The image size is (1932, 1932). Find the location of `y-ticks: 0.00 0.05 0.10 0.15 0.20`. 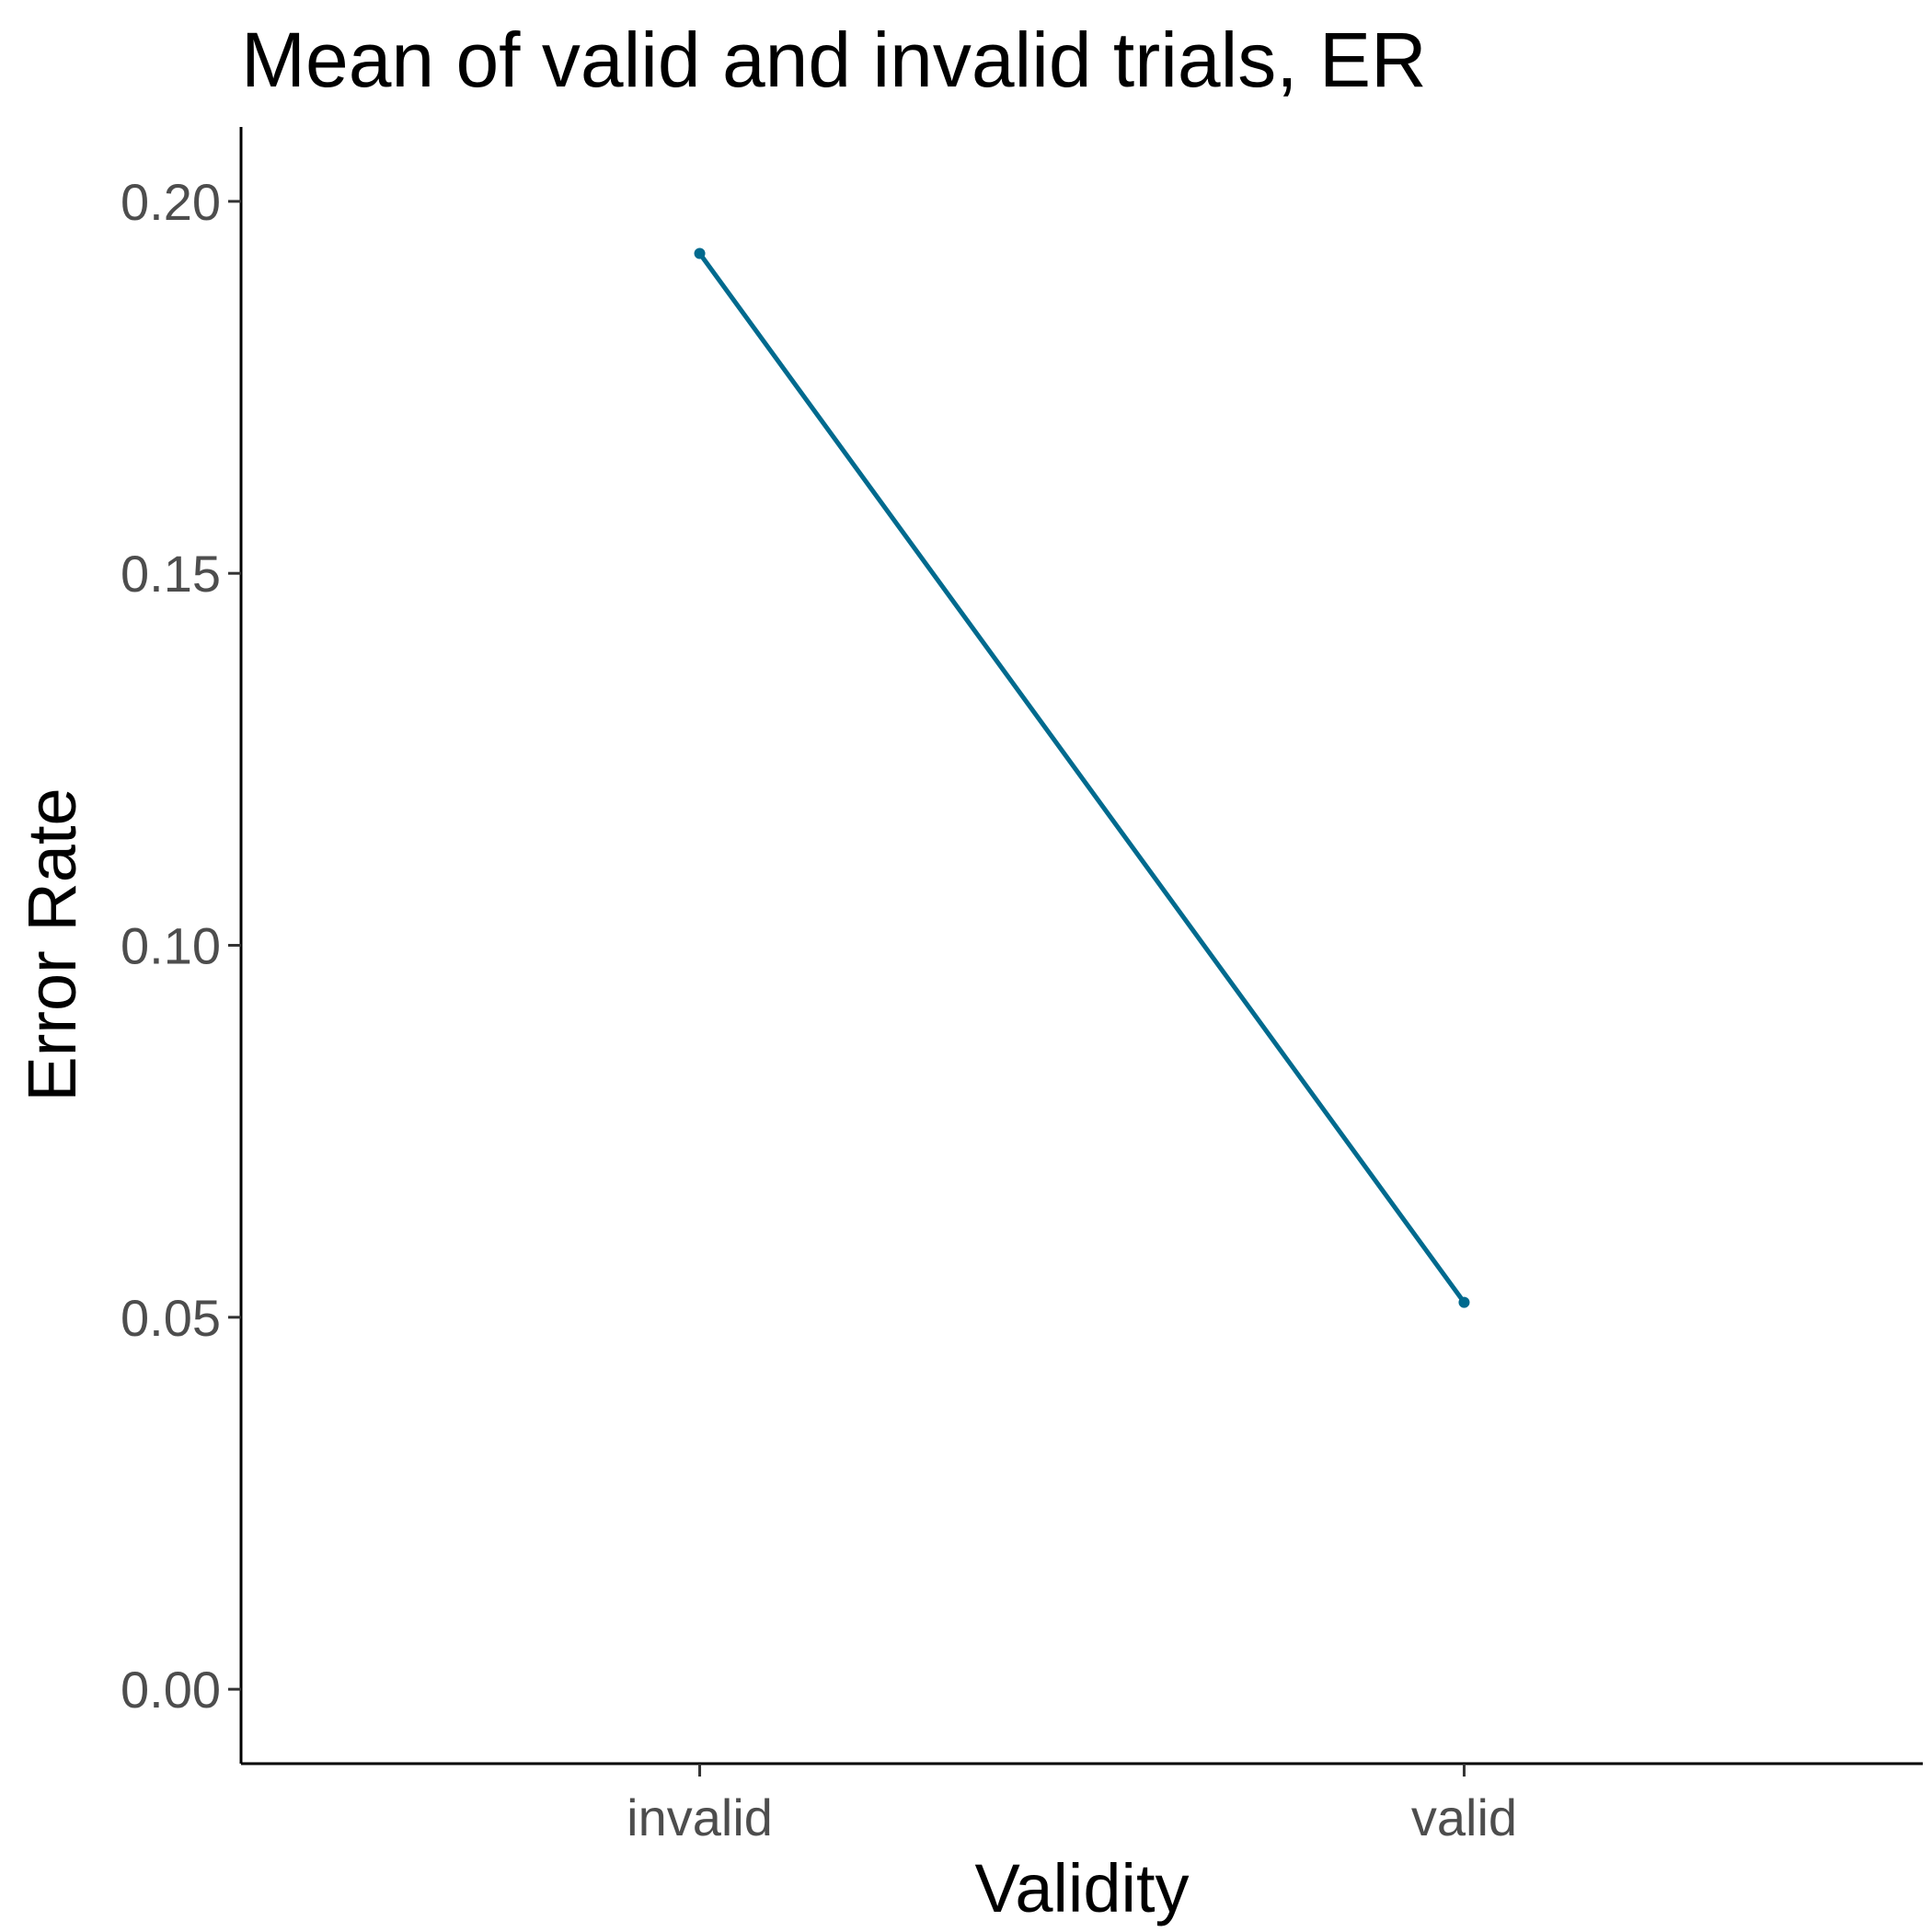

y-ticks: 0.00 0.05 0.10 0.15 0.20 is located at coordinates (181, 946).